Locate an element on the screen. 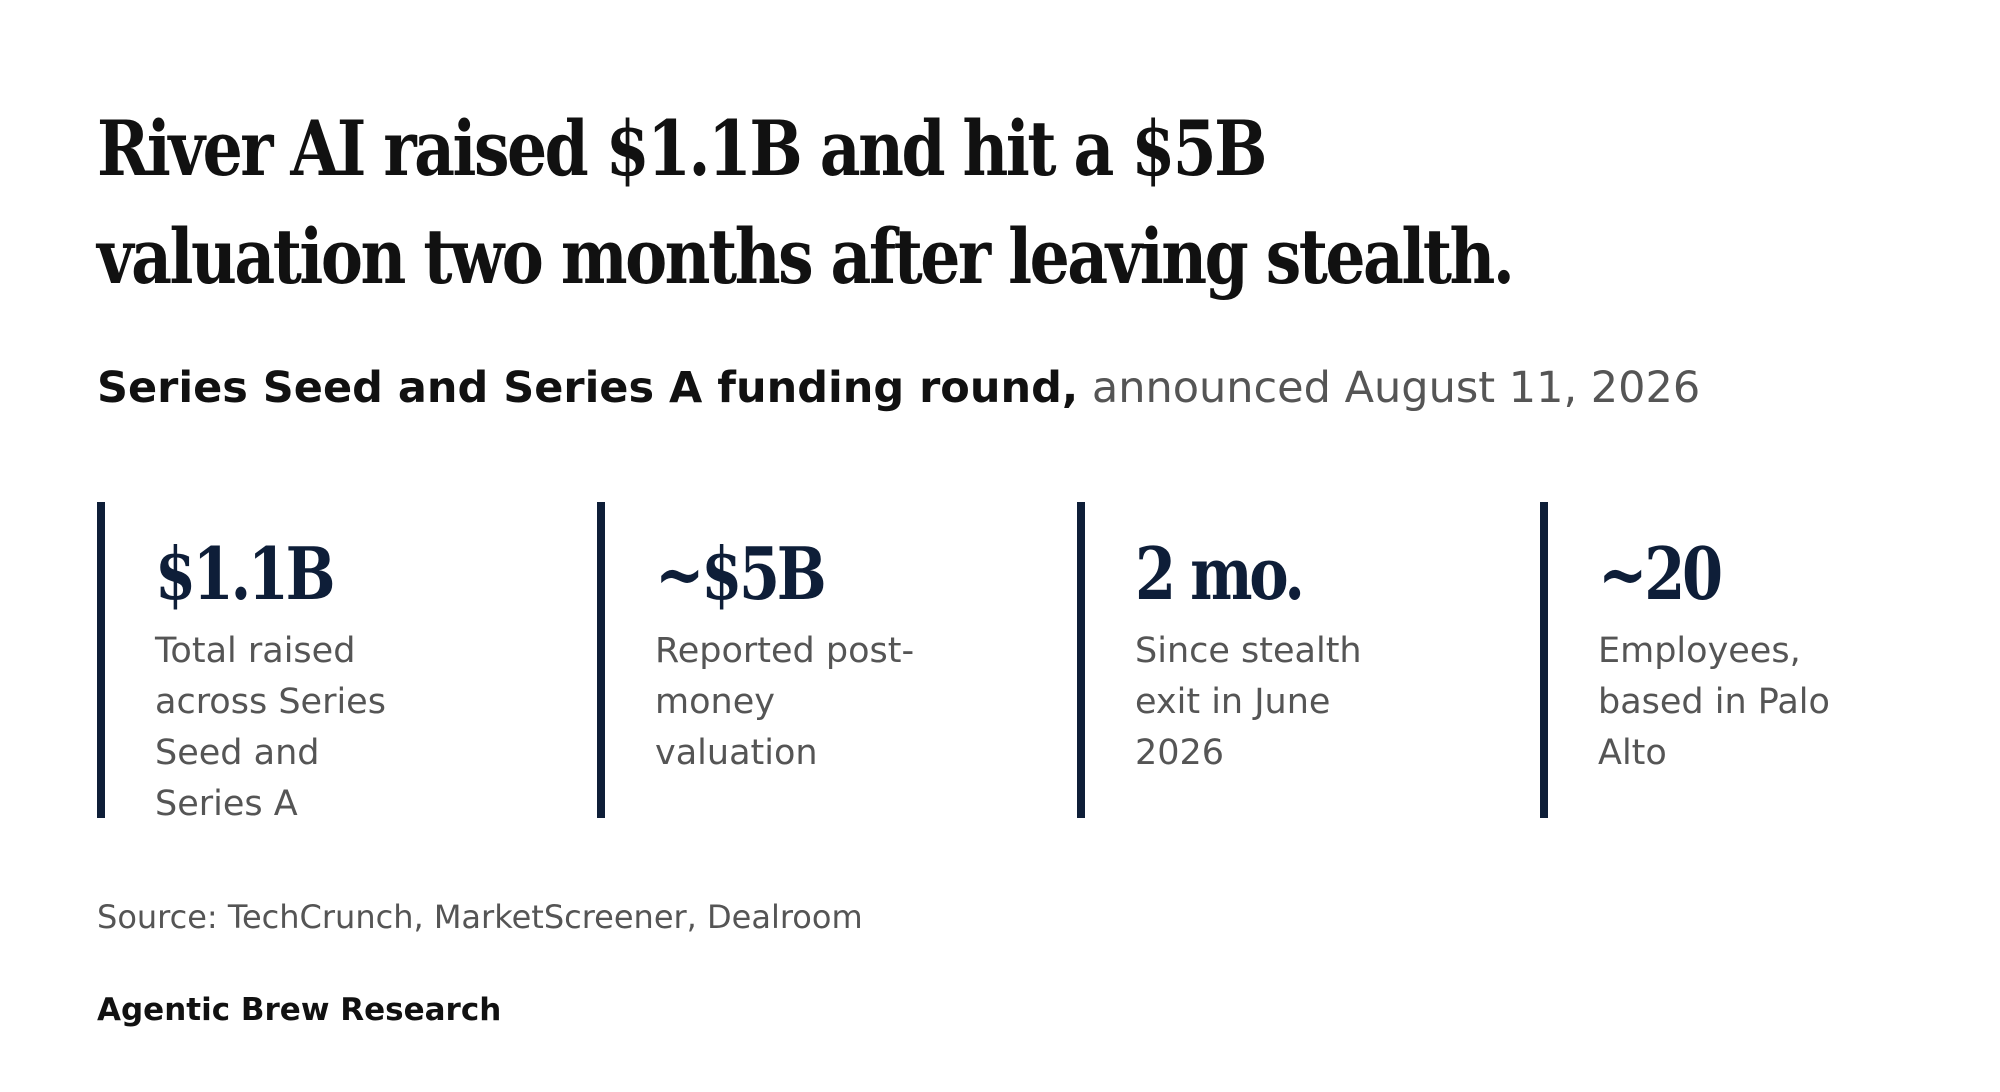 The width and height of the screenshot is (2000, 1092). stat-since-stealth: 2 mo. Since stealth exit in June 2026 is located at coordinates (1222, 660).